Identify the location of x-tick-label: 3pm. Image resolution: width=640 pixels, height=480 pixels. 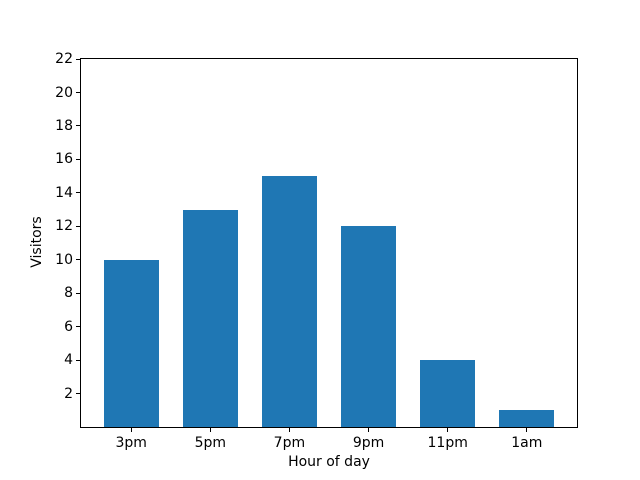
(131, 443).